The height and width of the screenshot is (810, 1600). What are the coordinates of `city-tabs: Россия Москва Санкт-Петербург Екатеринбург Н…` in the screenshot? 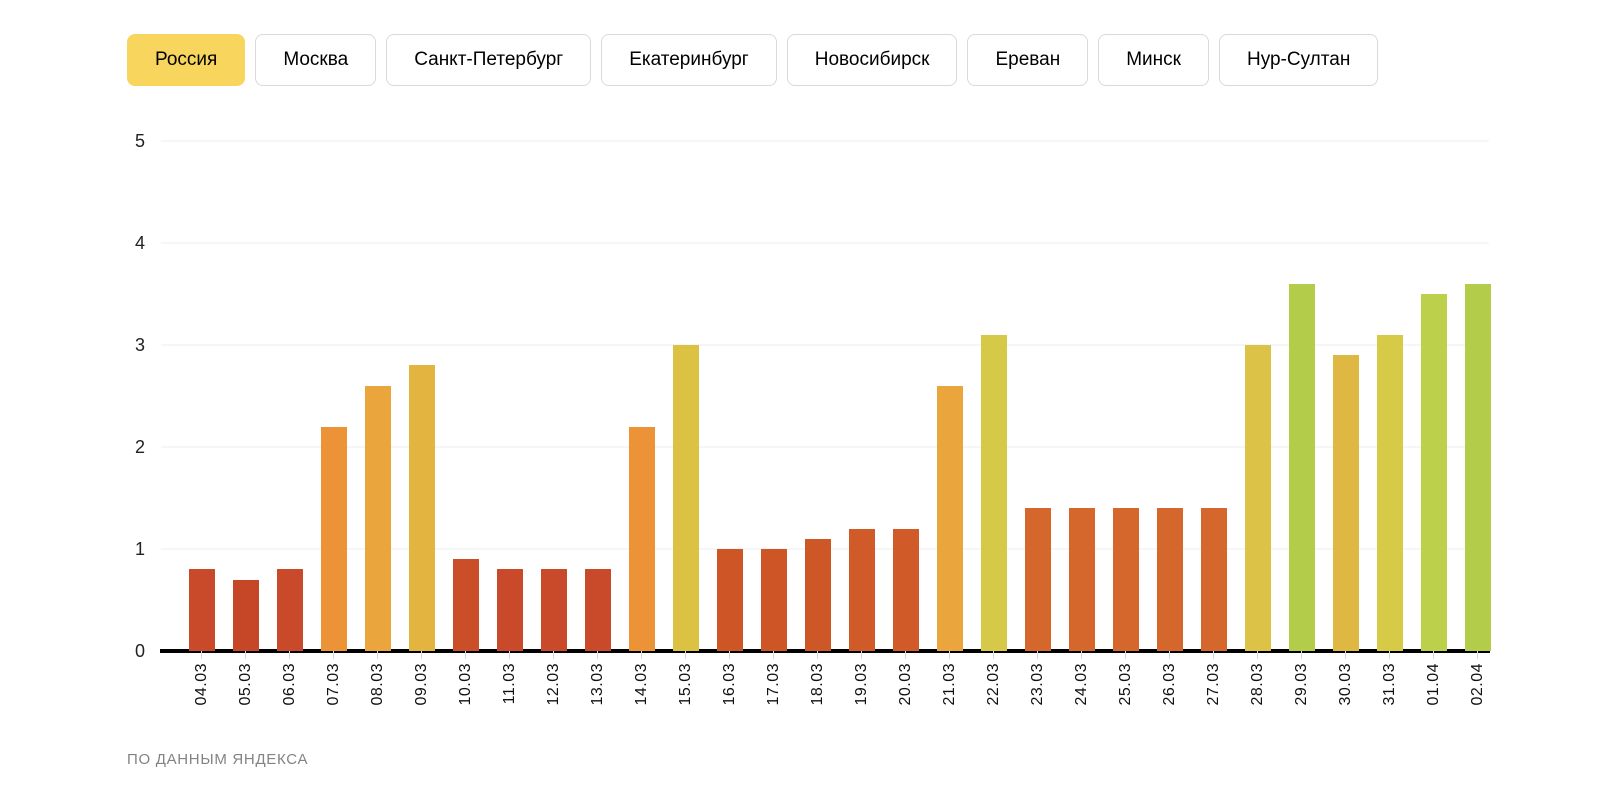 It's located at (753, 60).